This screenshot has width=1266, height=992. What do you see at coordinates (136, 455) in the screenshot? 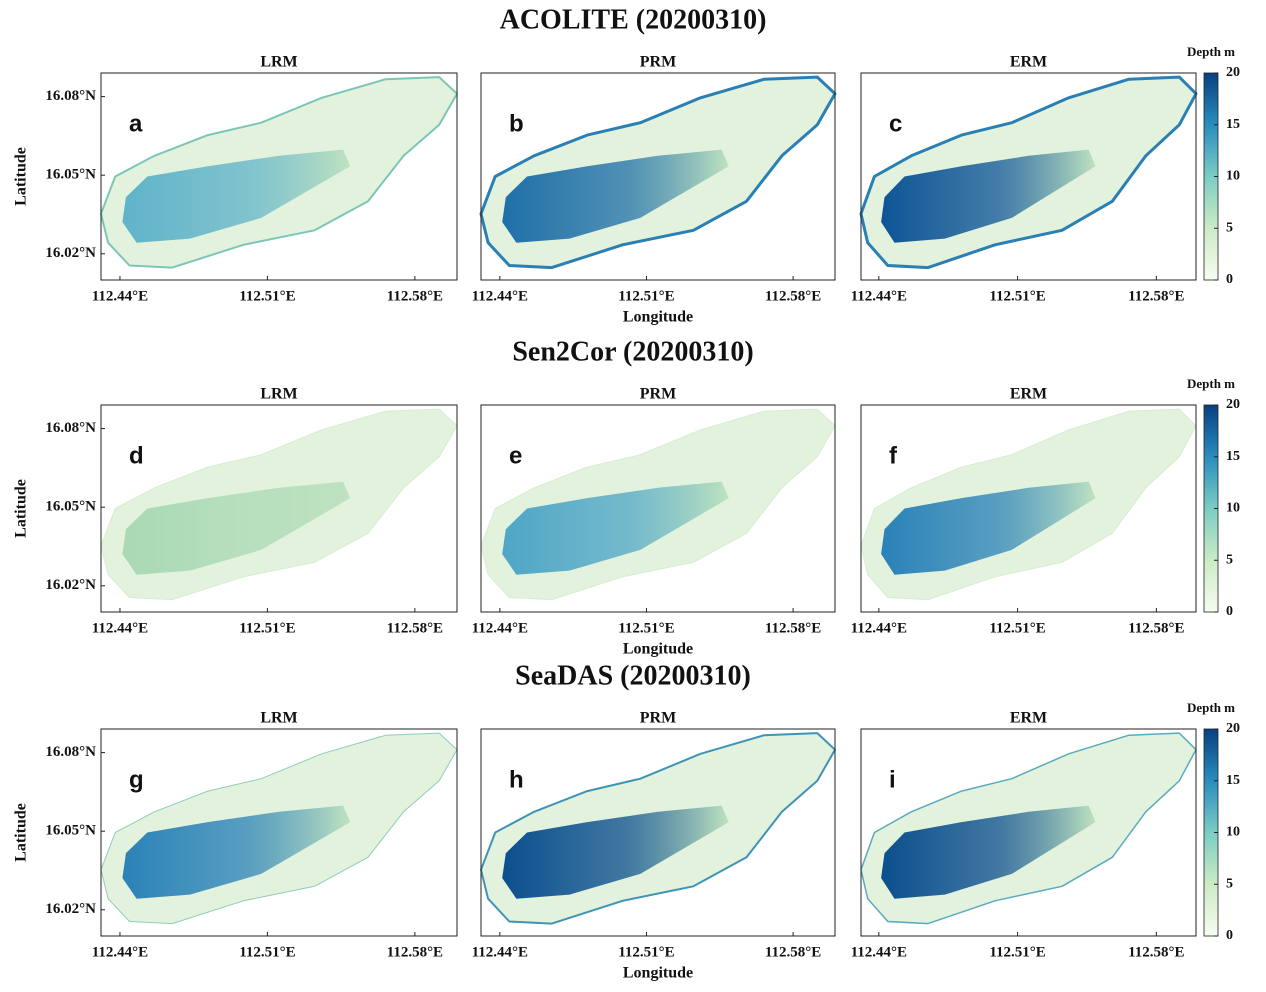
I see `panel-letter: d` at bounding box center [136, 455].